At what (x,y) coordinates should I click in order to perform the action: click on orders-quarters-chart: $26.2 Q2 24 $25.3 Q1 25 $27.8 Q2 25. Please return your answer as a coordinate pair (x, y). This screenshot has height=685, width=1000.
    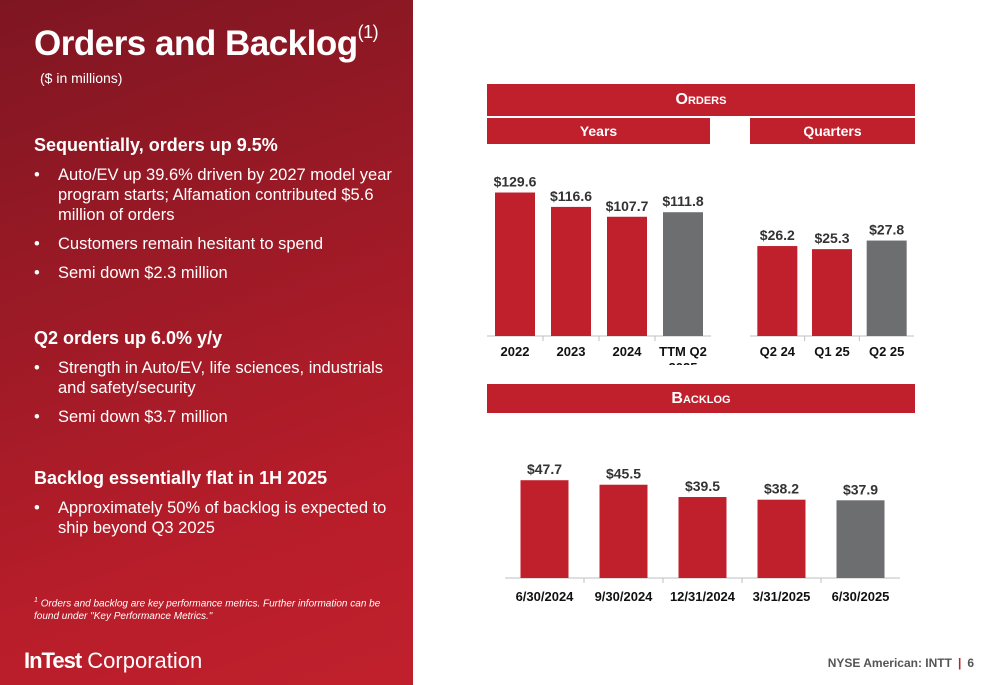
    Looking at the image, I should click on (832, 290).